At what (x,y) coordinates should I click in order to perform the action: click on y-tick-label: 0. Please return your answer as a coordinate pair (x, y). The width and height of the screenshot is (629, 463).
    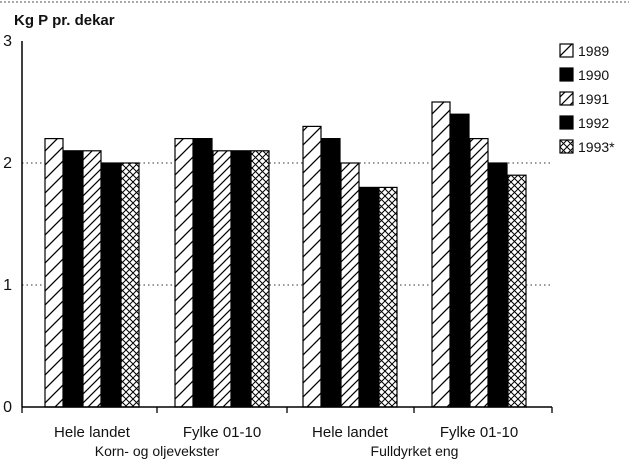
    Looking at the image, I should click on (7, 407).